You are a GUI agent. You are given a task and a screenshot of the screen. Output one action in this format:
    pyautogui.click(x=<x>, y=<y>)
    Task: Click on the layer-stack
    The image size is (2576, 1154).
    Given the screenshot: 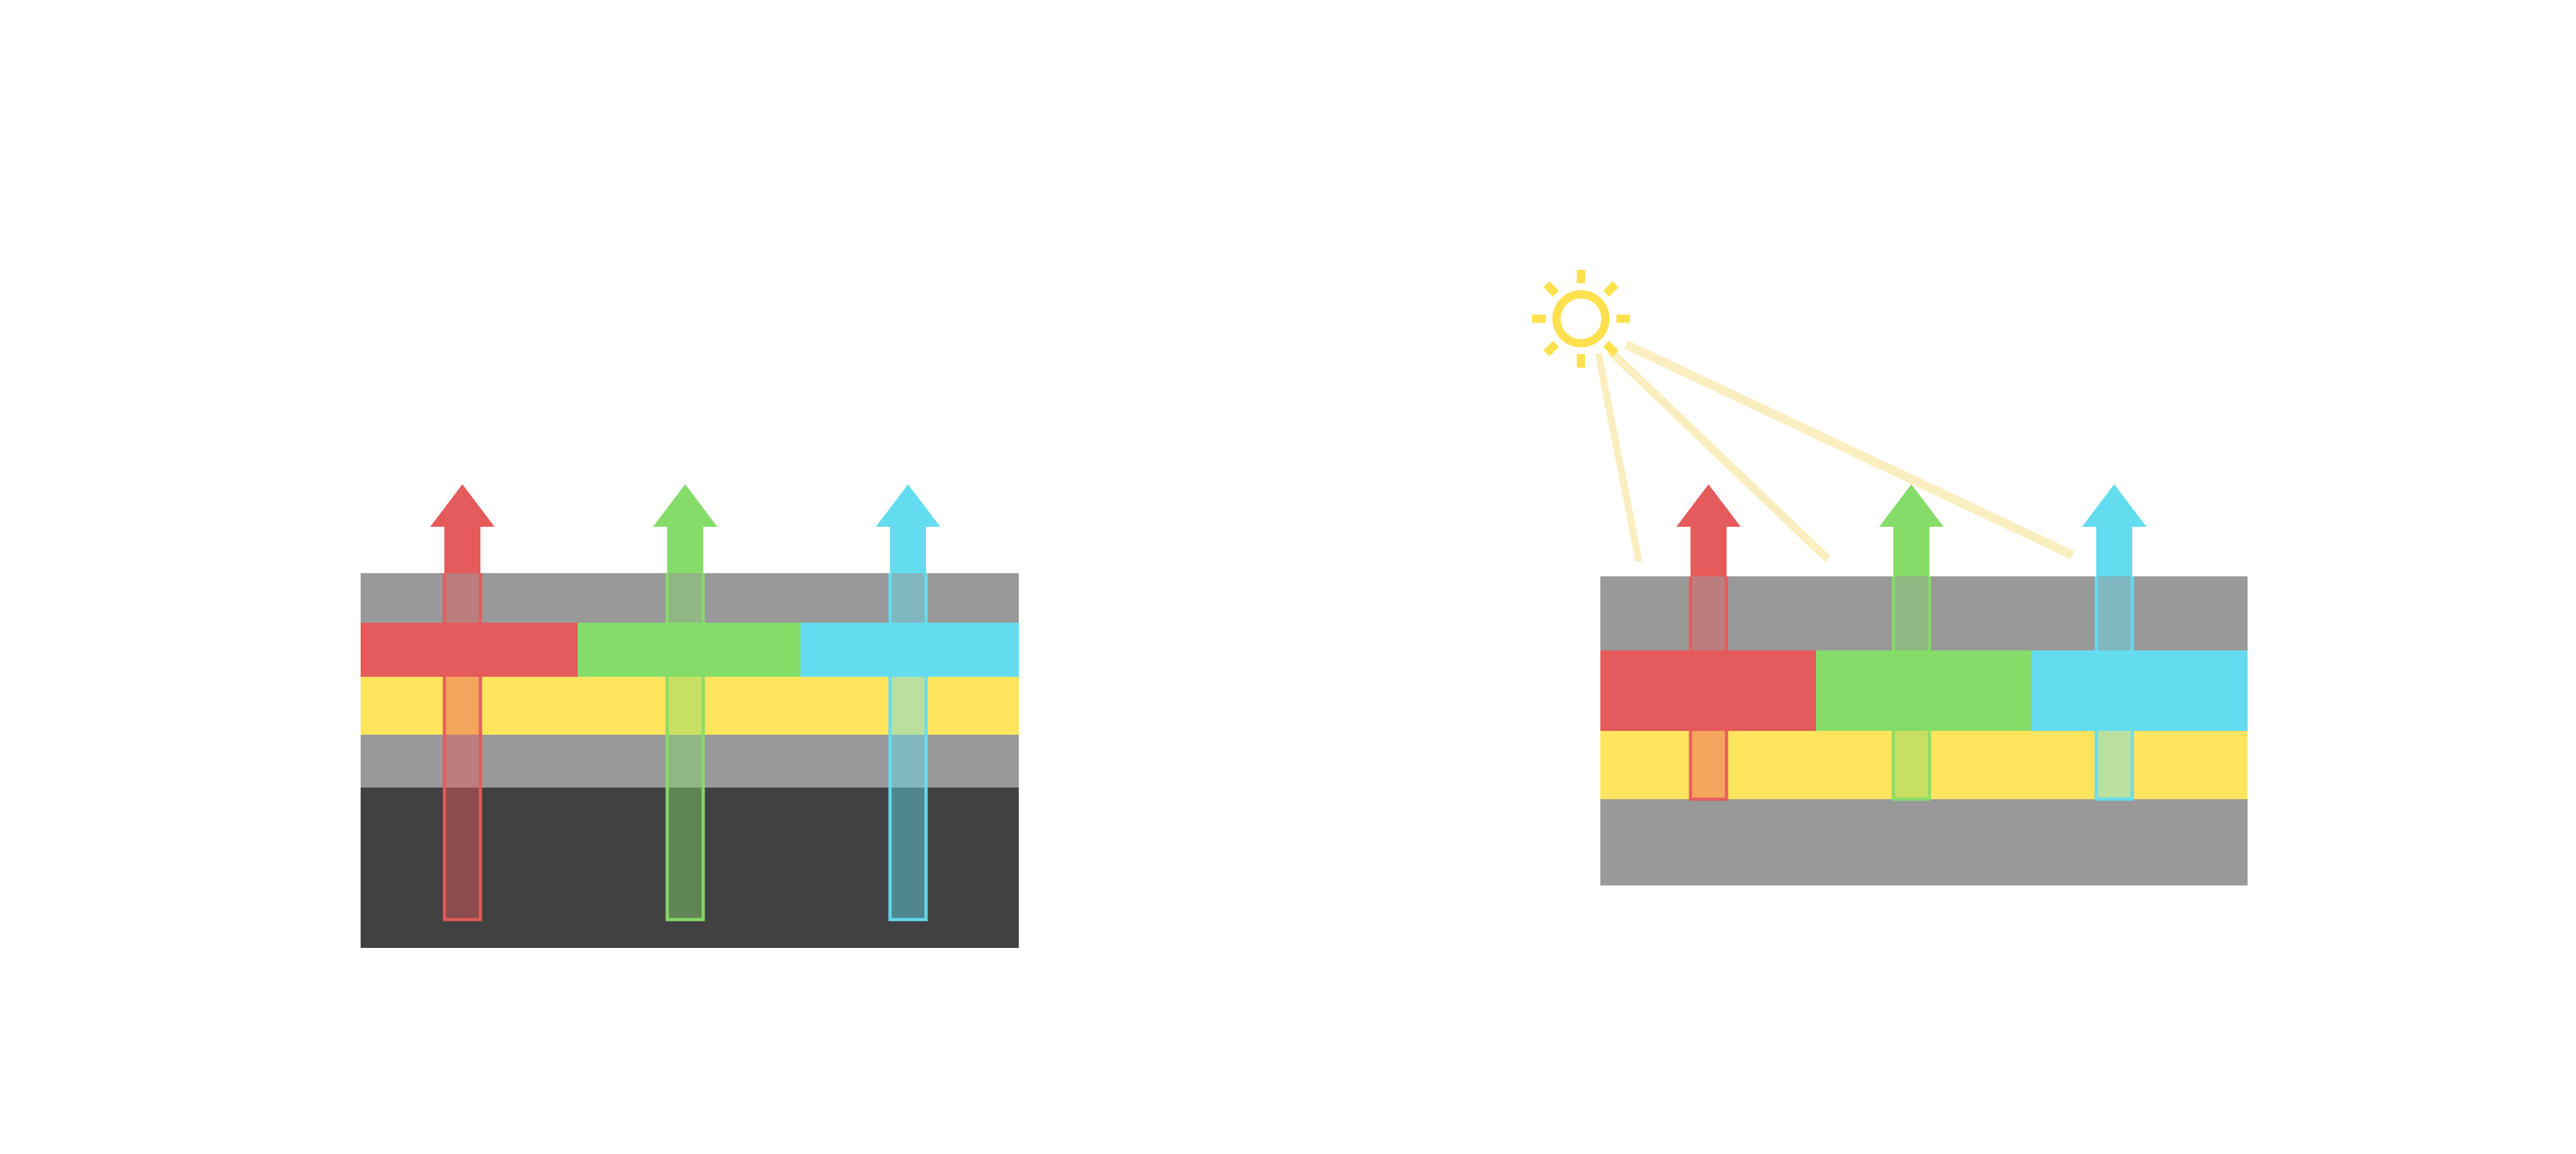 What is the action you would take?
    pyautogui.click(x=1924, y=730)
    